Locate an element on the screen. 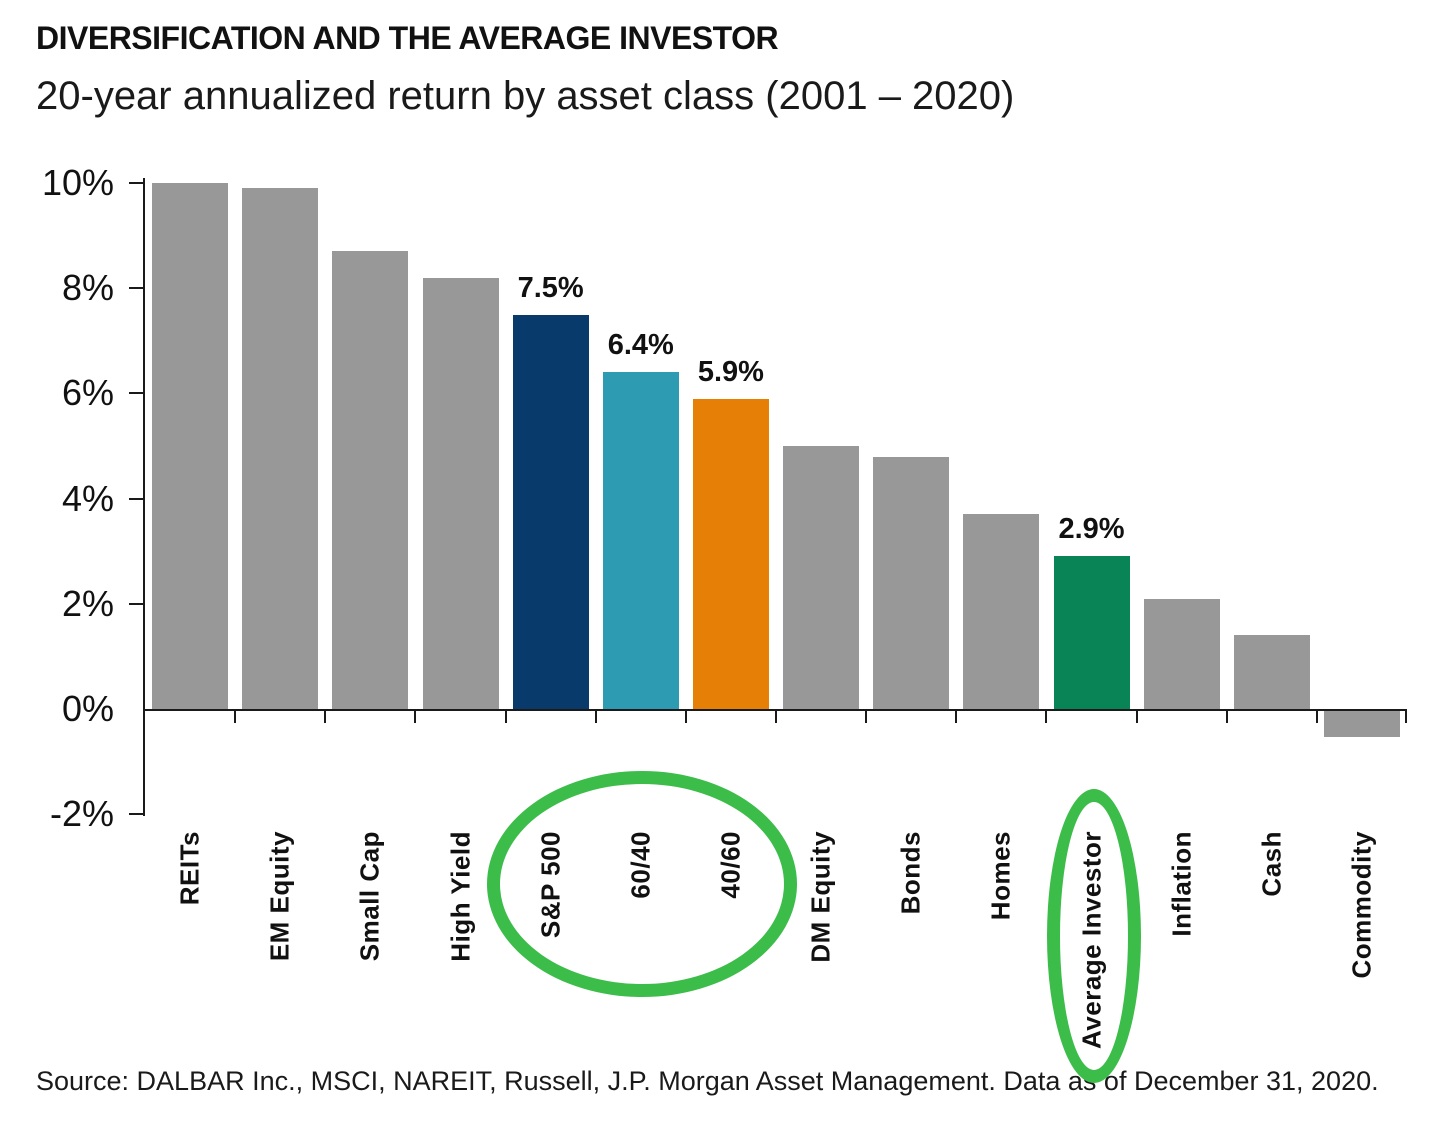 This screenshot has width=1456, height=1132. x-axis-label-homes: Homes is located at coordinates (1000, 876).